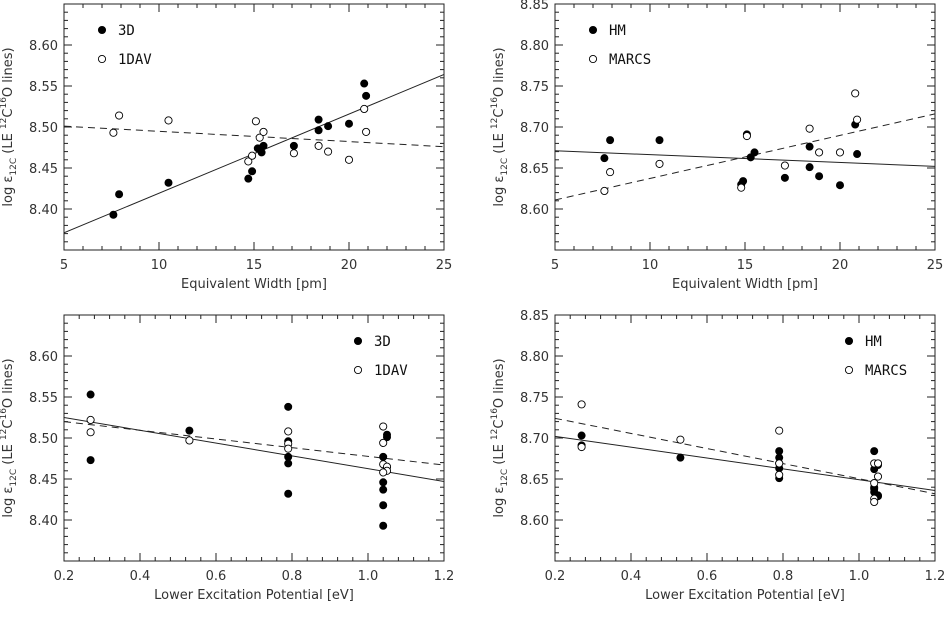 The image size is (948, 620). What do you see at coordinates (43, 398) in the screenshot?
I see `y-tick-label: 8.55` at bounding box center [43, 398].